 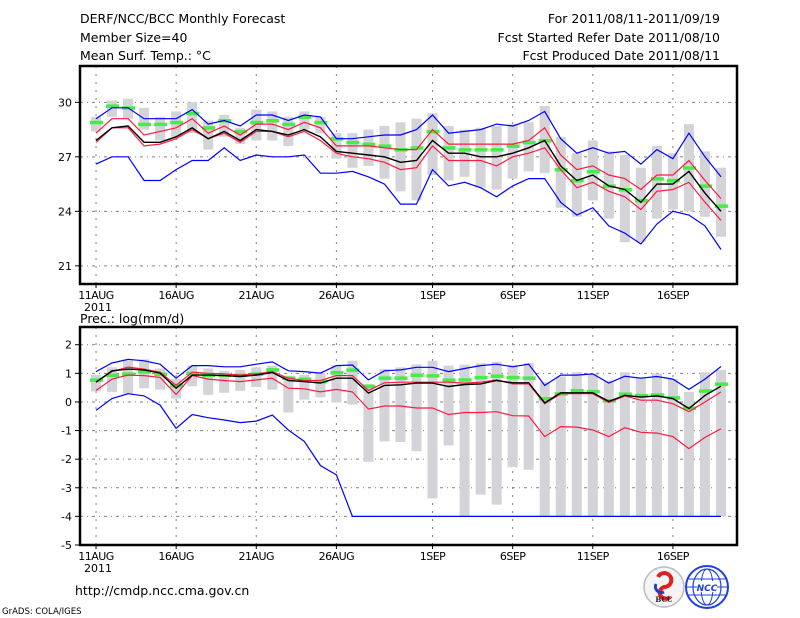 I want to click on x-tick-label: 21AUG, so click(x=256, y=556).